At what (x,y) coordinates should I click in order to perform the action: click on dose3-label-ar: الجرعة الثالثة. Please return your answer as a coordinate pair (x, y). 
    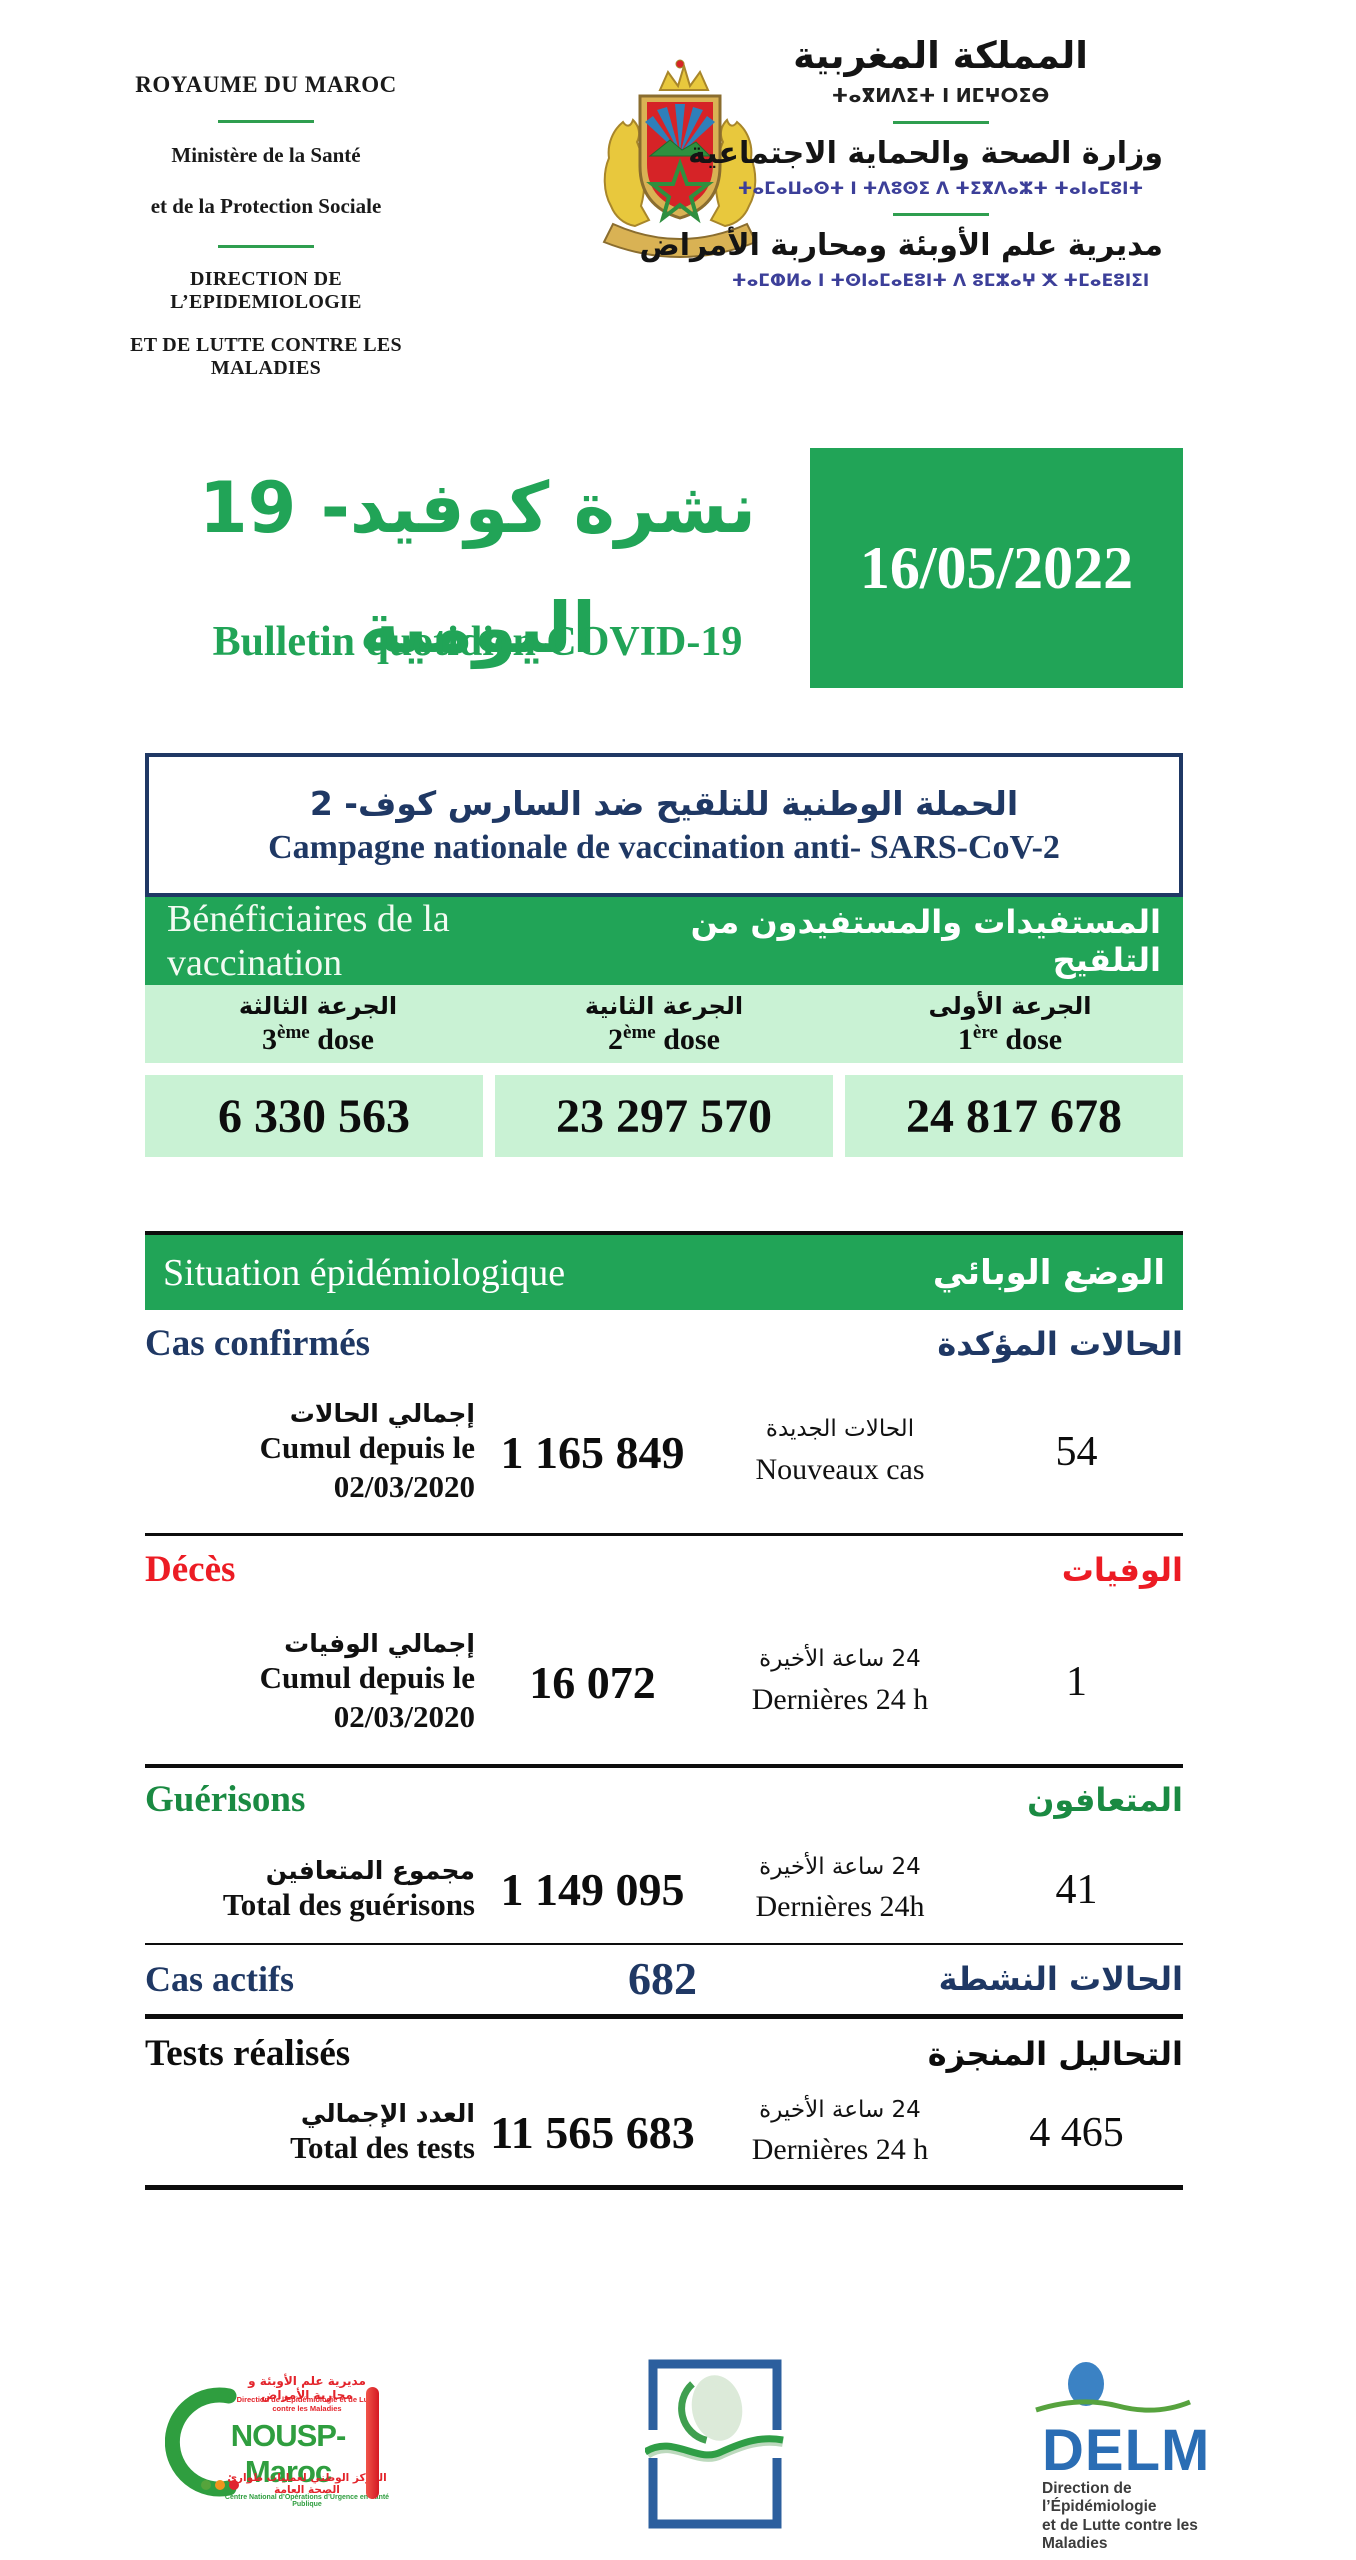
    Looking at the image, I should click on (318, 1005).